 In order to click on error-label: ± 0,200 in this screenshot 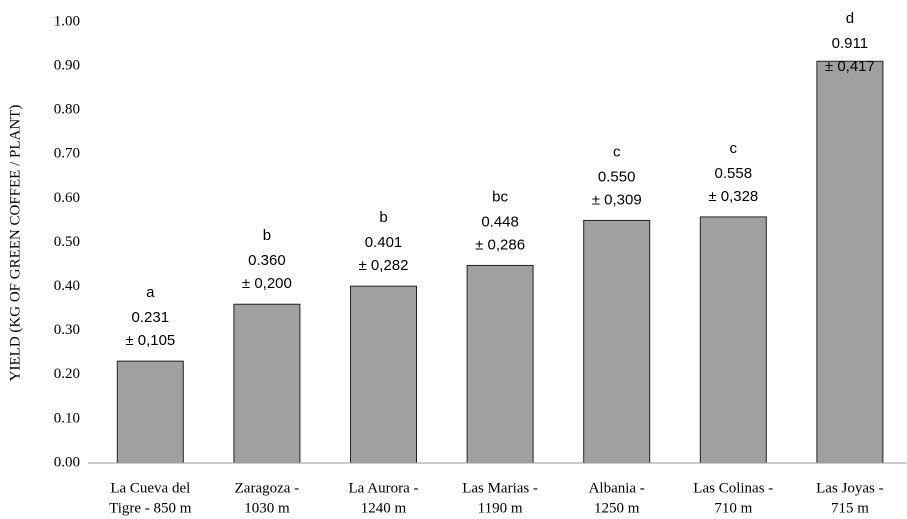, I will do `click(267, 283)`.